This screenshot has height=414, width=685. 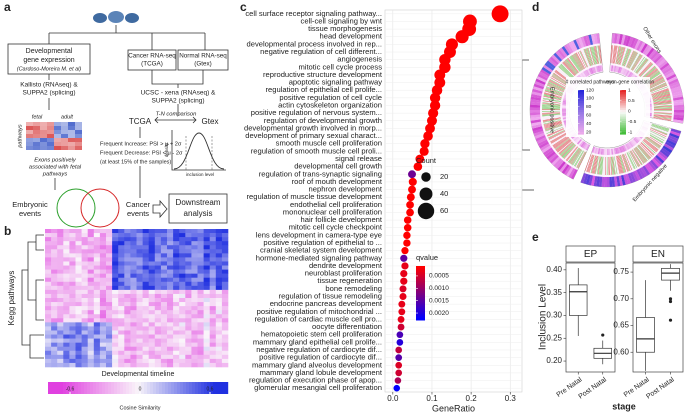 What do you see at coordinates (400, 335) in the screenshot?
I see `dot` at bounding box center [400, 335].